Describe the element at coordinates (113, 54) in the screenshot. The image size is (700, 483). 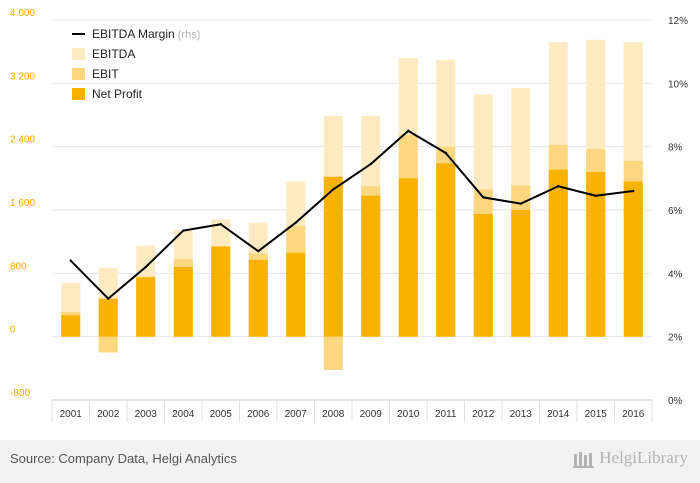
I see `legend-label: EBITDA` at that location.